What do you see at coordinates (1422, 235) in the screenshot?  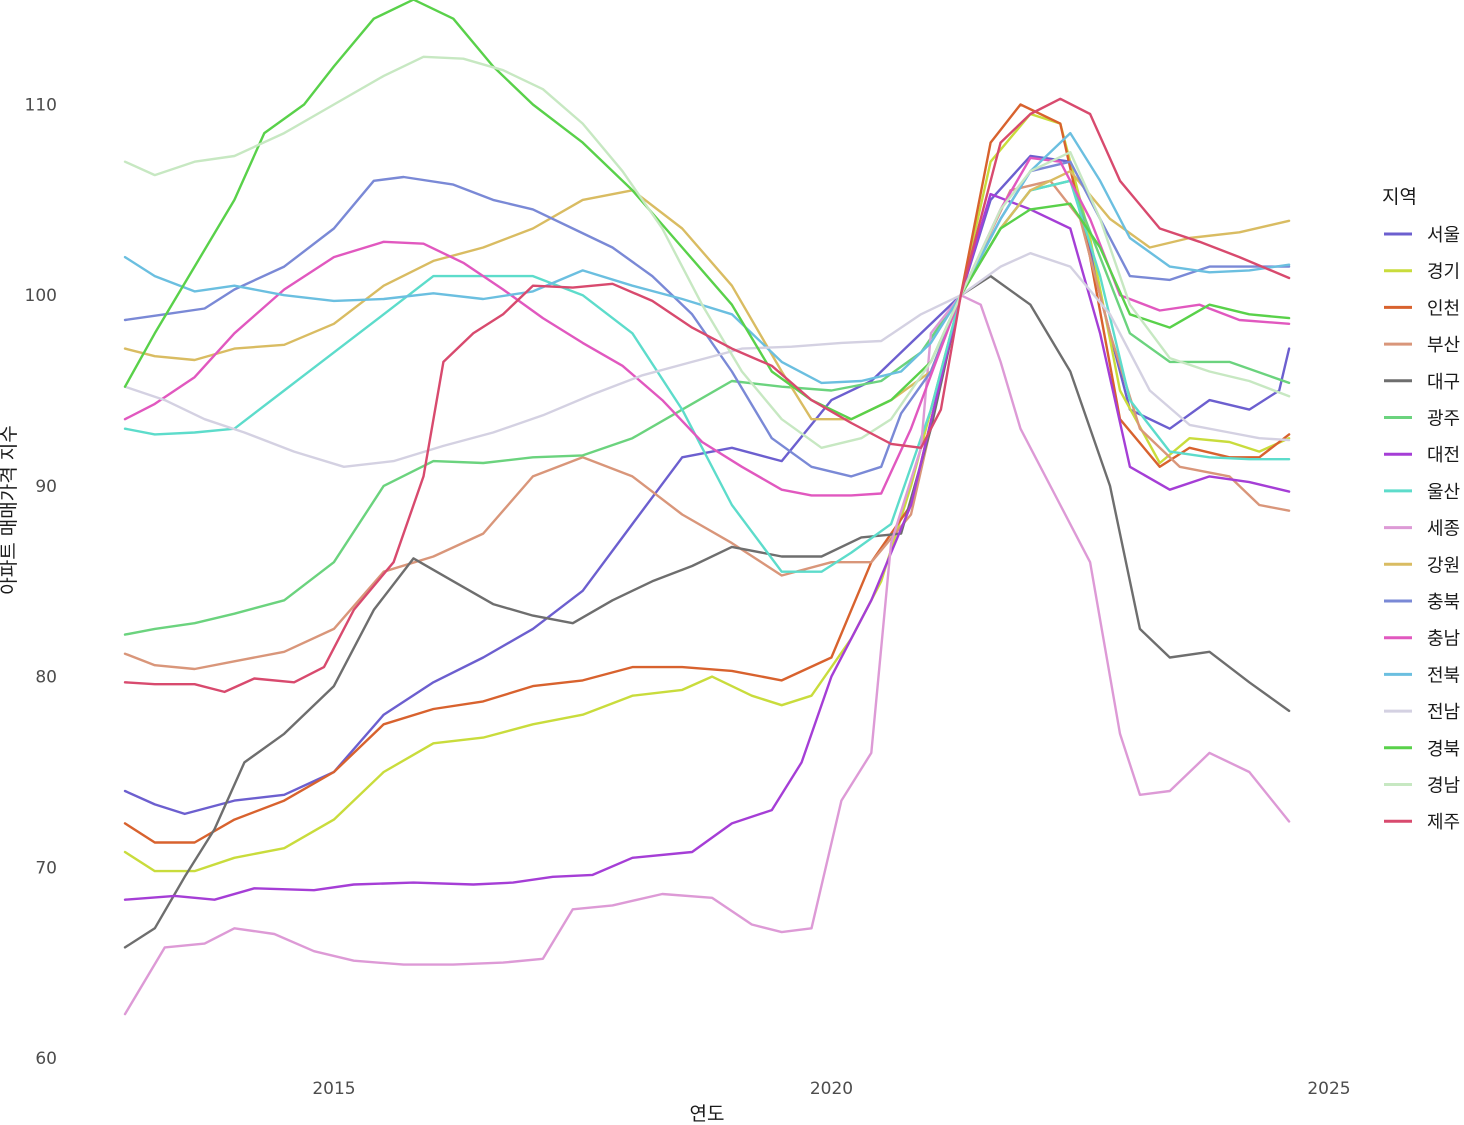 I see `legend-item: 서울` at bounding box center [1422, 235].